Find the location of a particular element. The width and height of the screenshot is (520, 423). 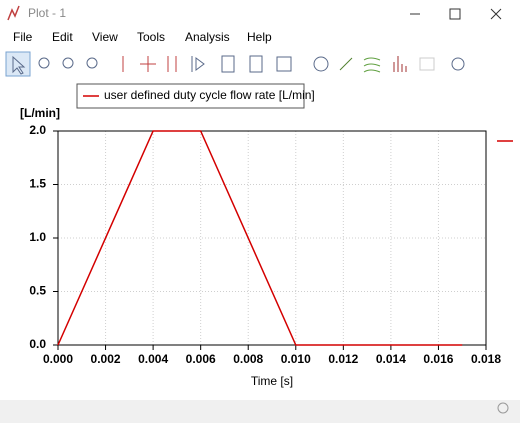

title-bar is located at coordinates (260, 14).